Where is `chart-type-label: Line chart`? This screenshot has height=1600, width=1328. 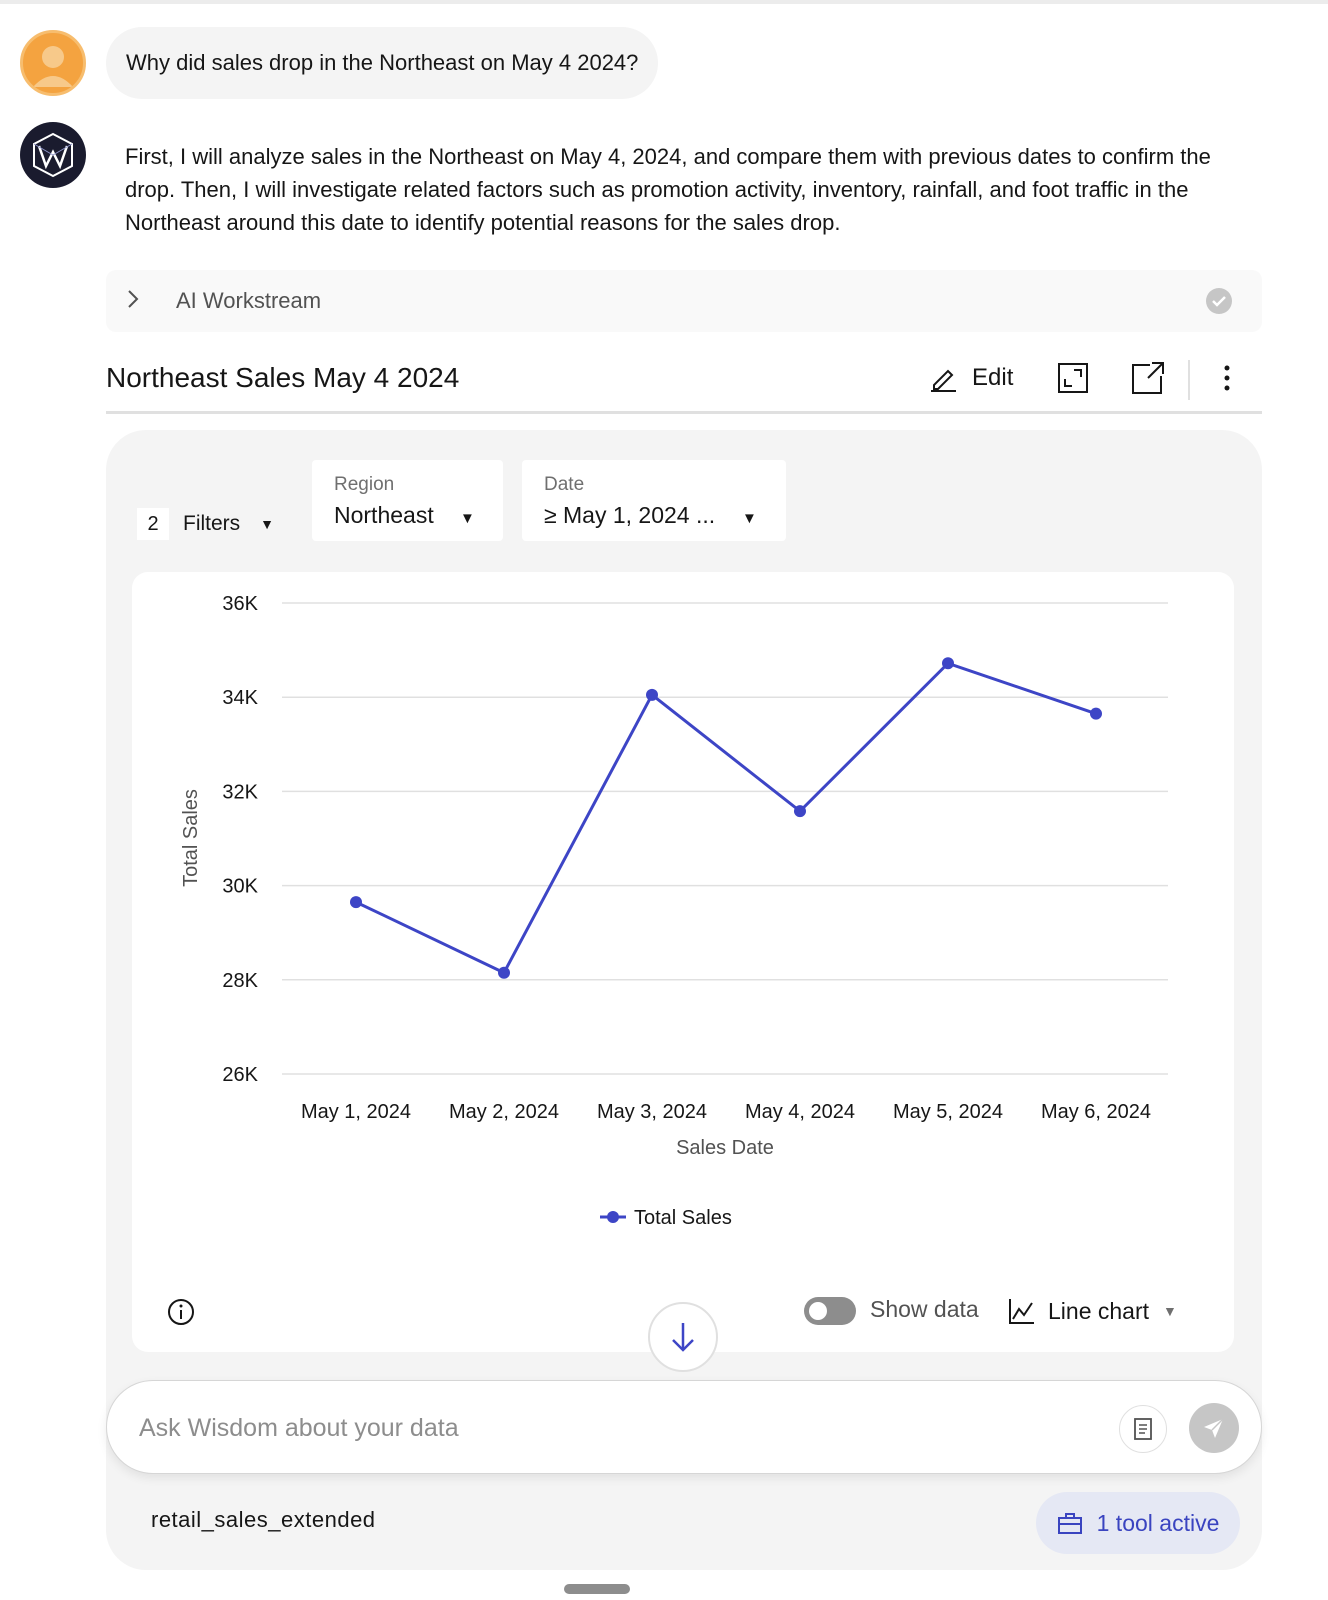
chart-type-label: Line chart is located at coordinates (1099, 1310).